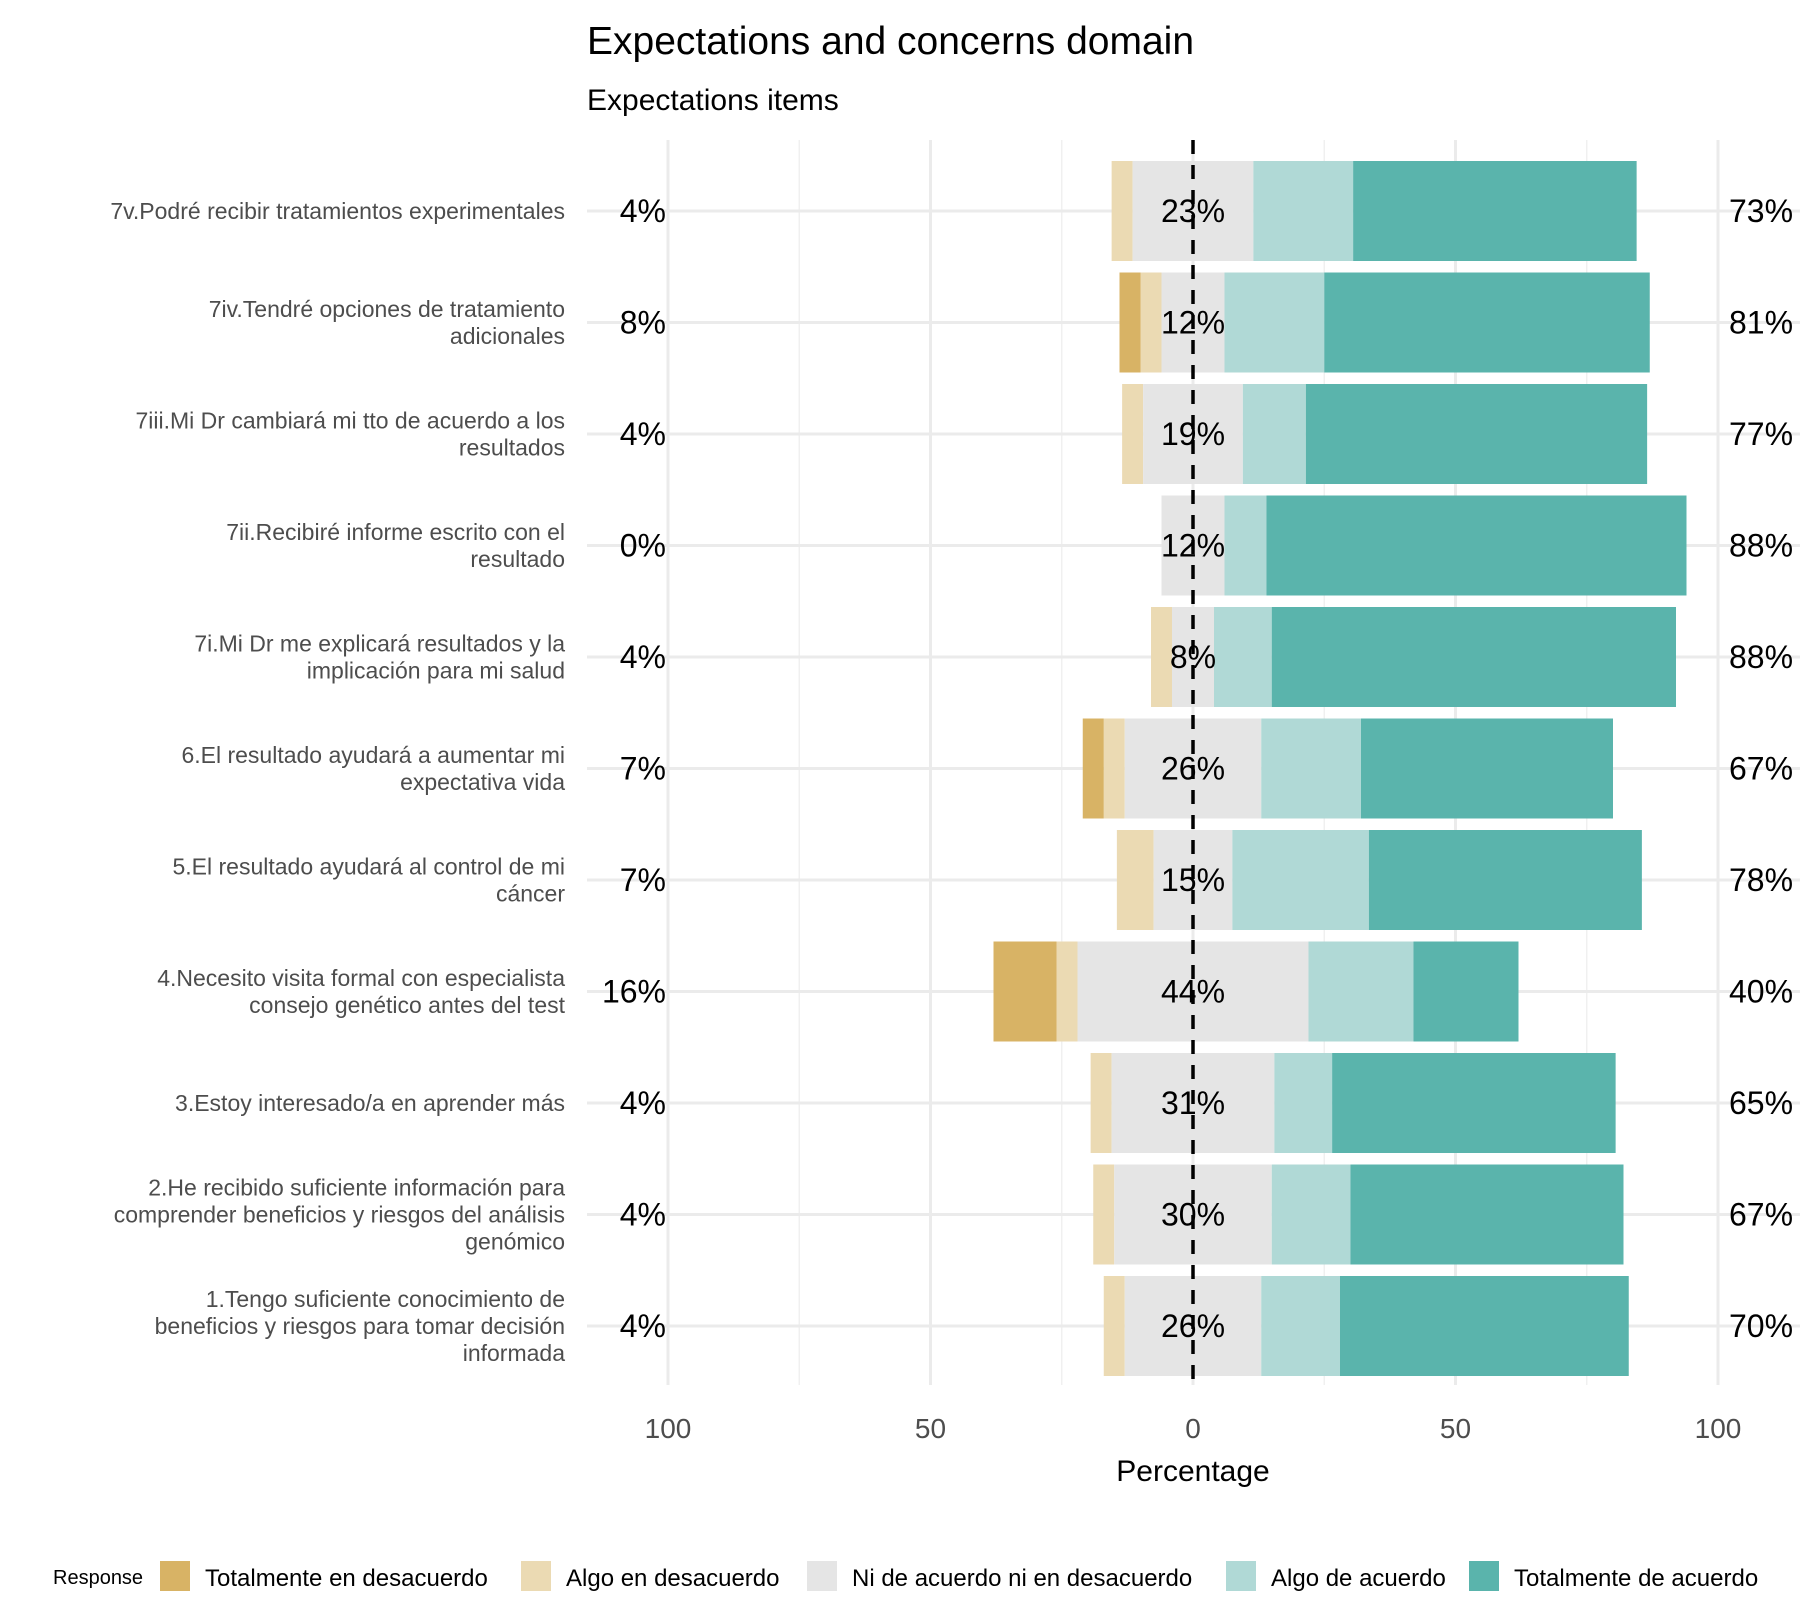  What do you see at coordinates (1761, 992) in the screenshot?
I see `agree-percent-label: 40%` at bounding box center [1761, 992].